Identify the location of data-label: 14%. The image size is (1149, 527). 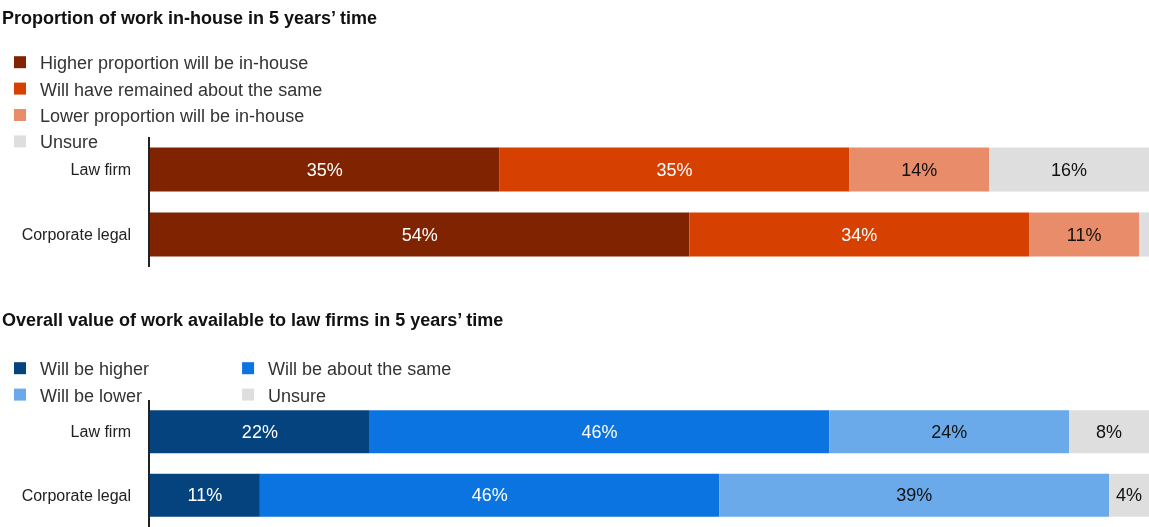
(919, 169).